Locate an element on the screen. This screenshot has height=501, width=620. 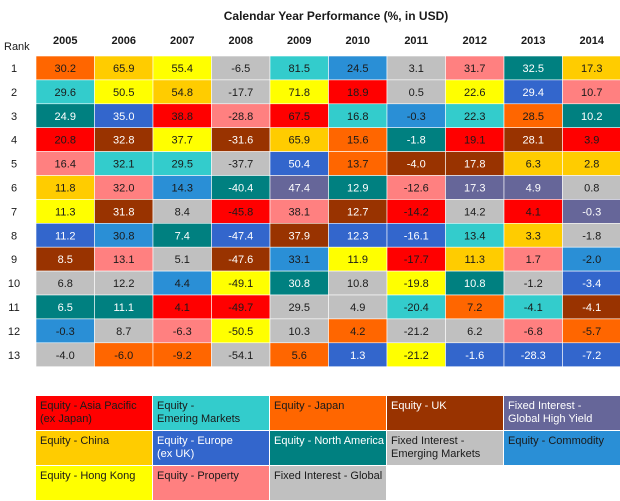
cell-value: 22.6 is located at coordinates (474, 93).